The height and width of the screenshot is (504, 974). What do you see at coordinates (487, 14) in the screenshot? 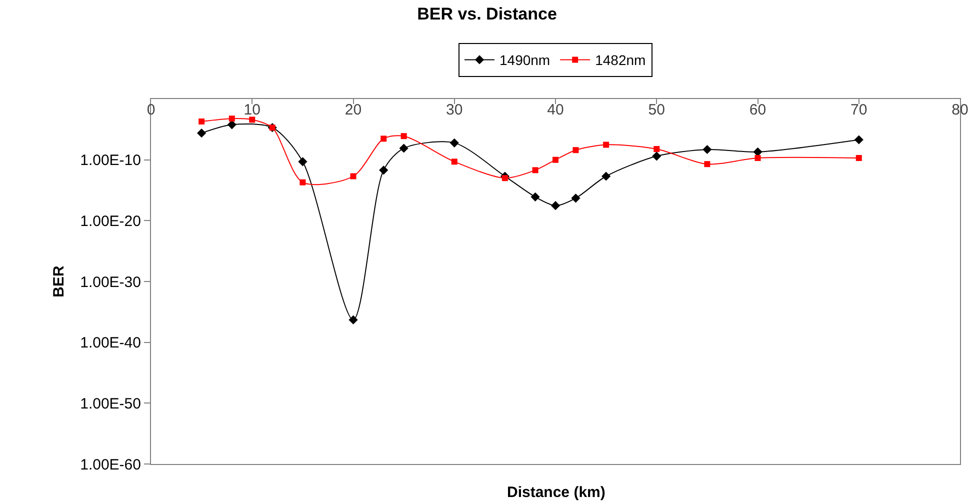
I see `chart-title: BER vs. Distance` at bounding box center [487, 14].